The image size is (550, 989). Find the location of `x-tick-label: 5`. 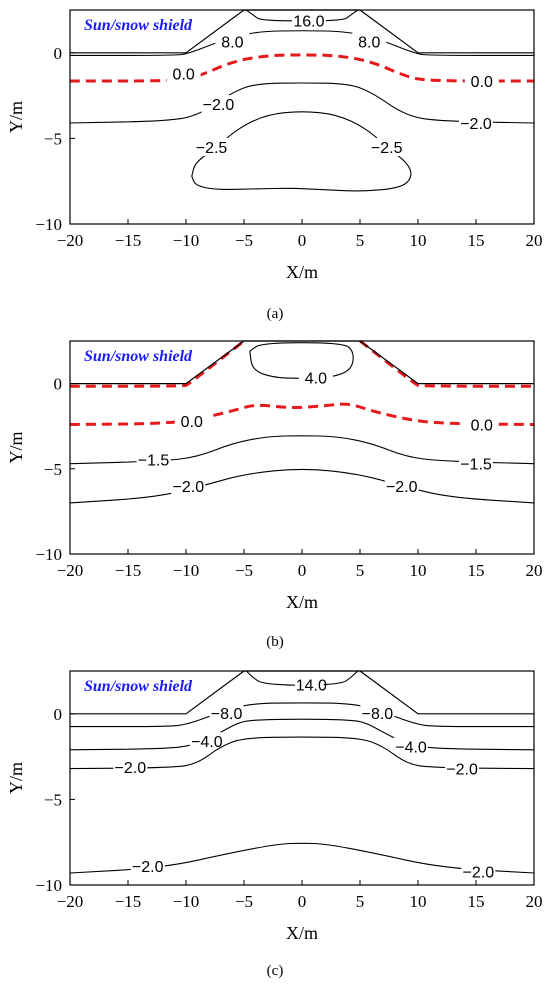

x-tick-label: 5 is located at coordinates (360, 901).